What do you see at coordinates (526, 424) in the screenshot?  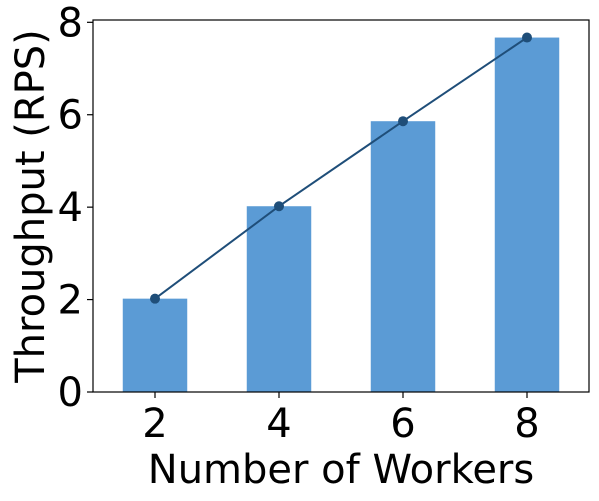 I see `x-tick-label: 8` at bounding box center [526, 424].